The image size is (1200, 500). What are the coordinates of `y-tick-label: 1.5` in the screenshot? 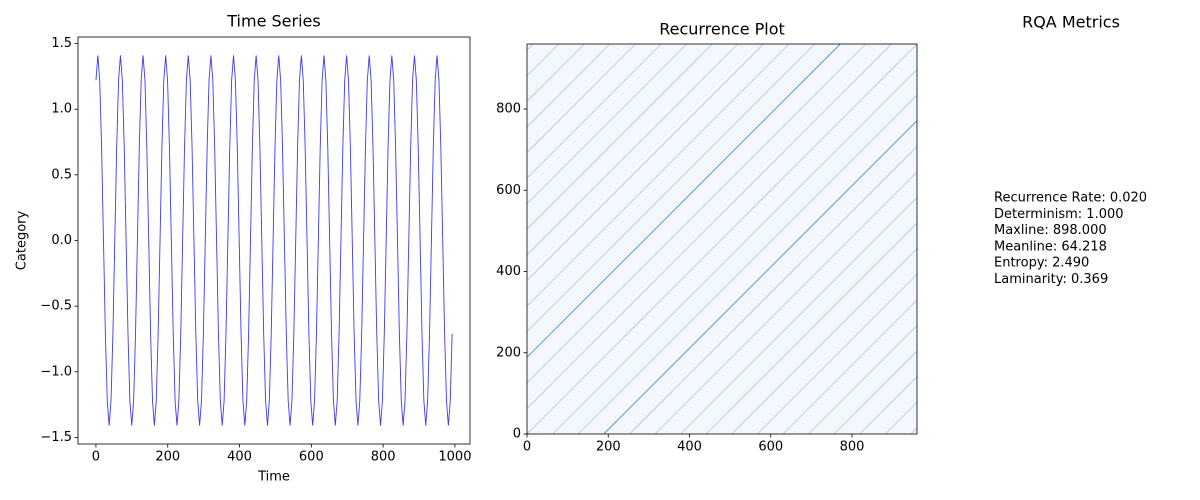 It's located at (61, 43).